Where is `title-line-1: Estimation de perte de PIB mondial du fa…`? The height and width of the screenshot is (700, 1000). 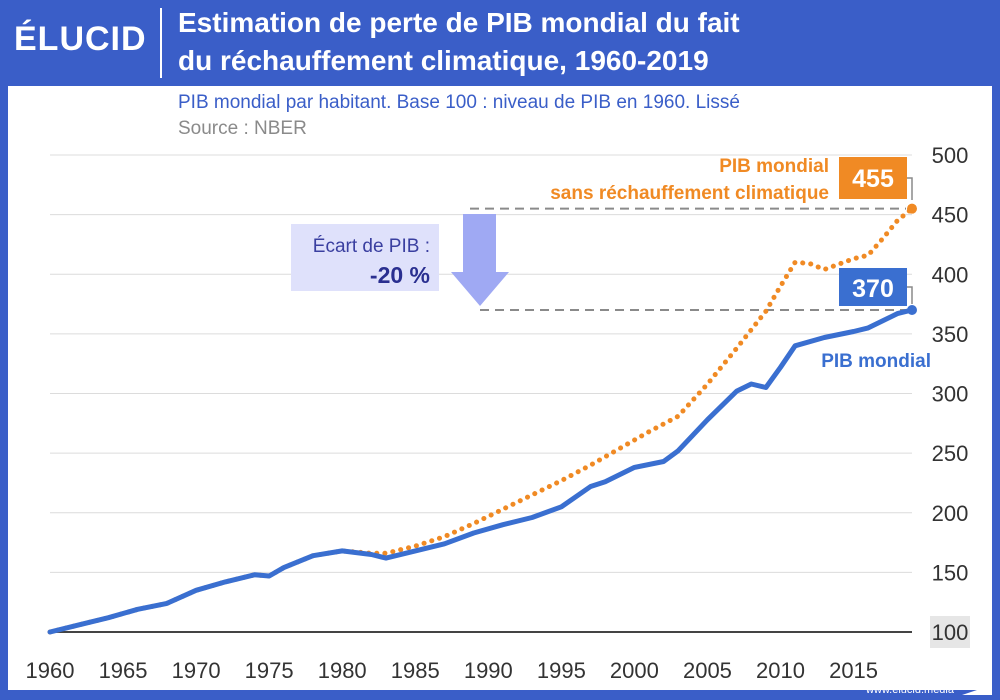
title-line-1: Estimation de perte de PIB mondial du fa… is located at coordinates (459, 22).